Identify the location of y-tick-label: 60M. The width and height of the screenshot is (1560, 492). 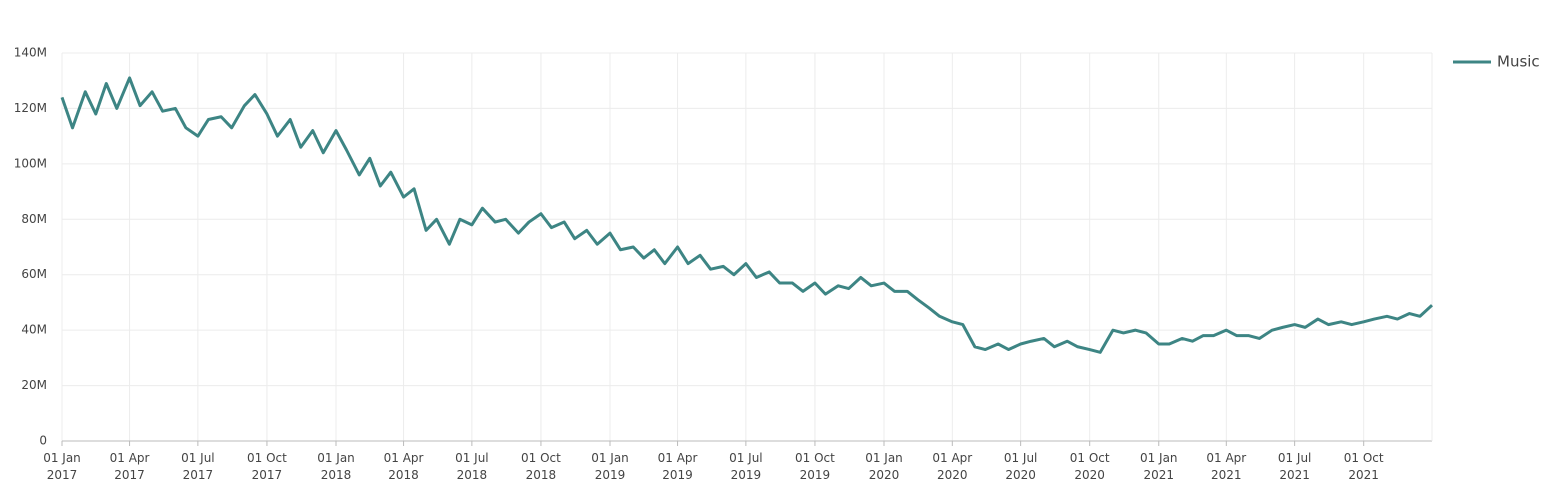
(34, 274).